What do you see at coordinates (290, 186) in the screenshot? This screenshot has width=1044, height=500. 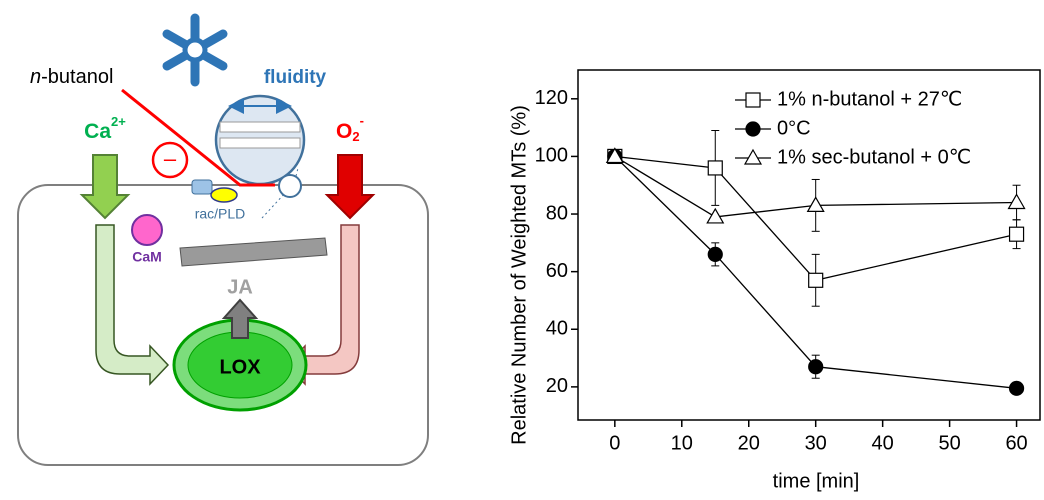 I see `membrane-spot` at bounding box center [290, 186].